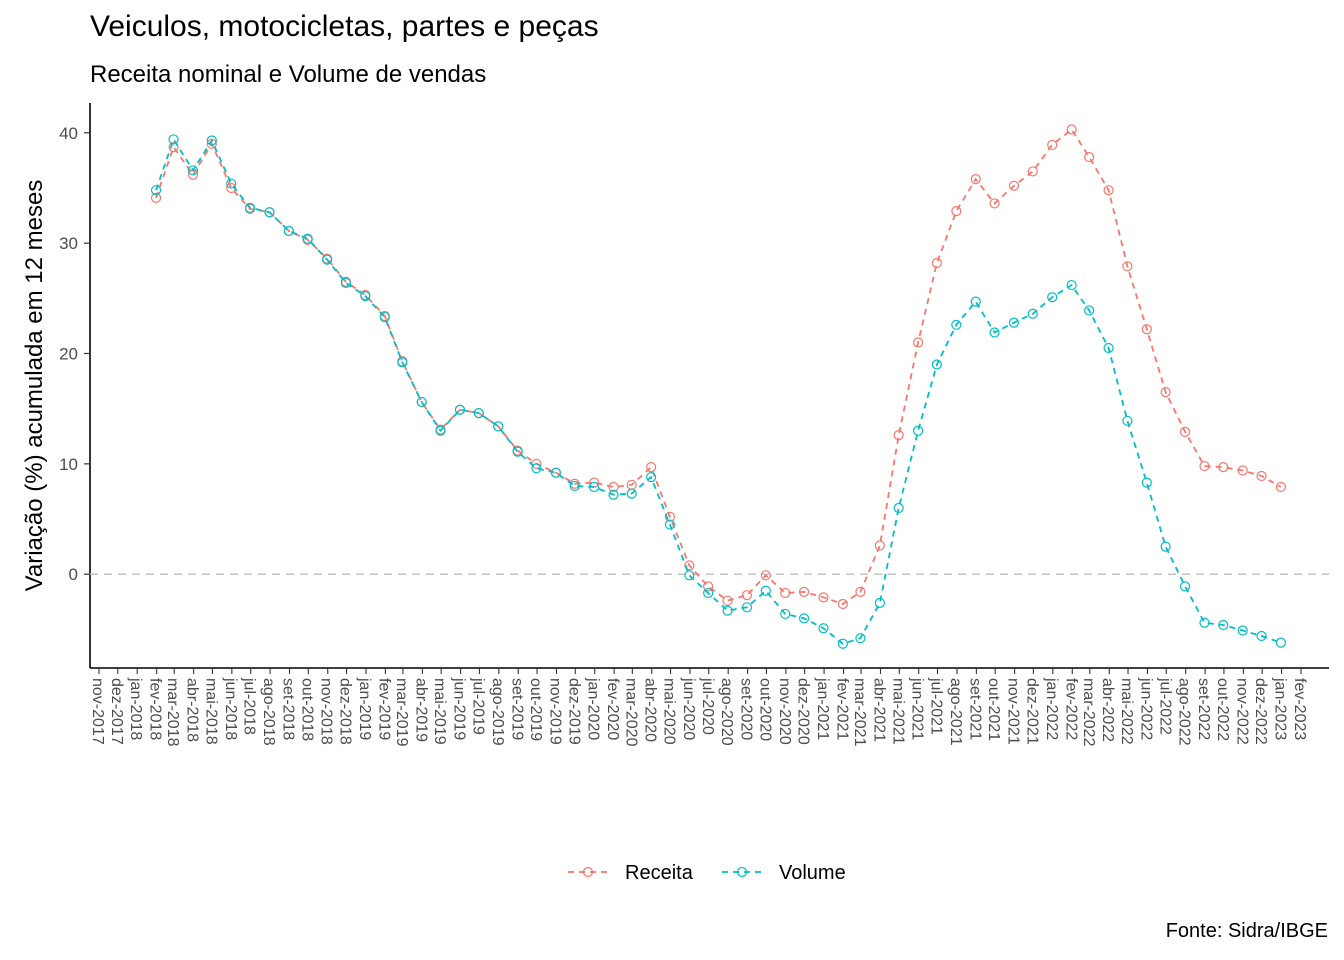 The height and width of the screenshot is (960, 1344). I want to click on x-tick-label: ago-2020, so click(726, 712).